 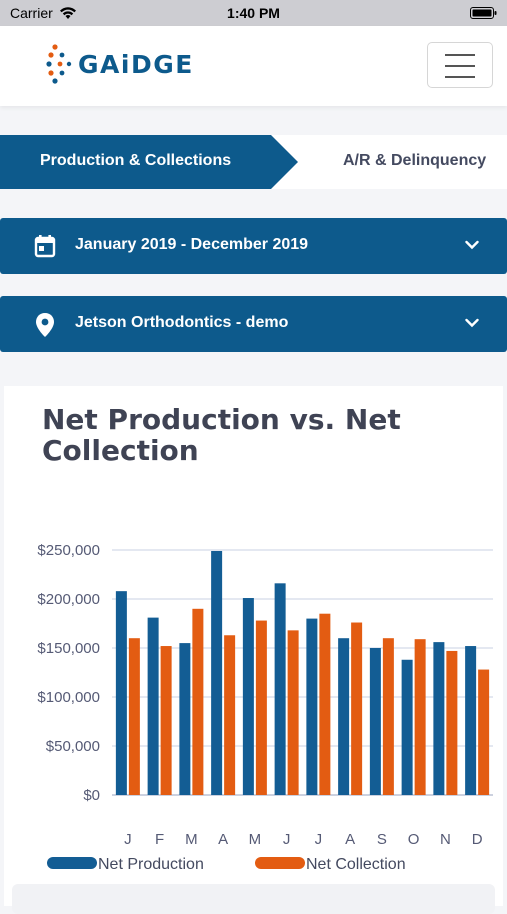 I want to click on y-tick-label: $100,000, so click(x=68, y=697).